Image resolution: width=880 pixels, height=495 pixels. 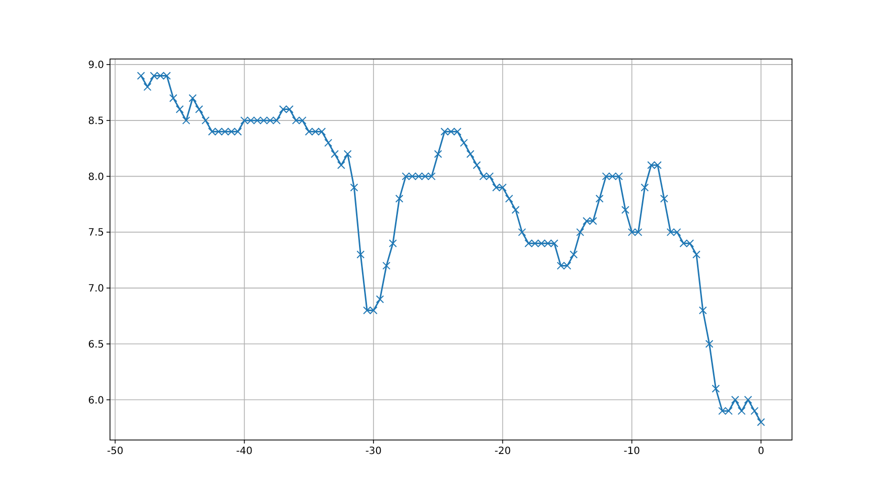 What do you see at coordinates (96, 233) in the screenshot?
I see `y-tick-label: 7.5` at bounding box center [96, 233].